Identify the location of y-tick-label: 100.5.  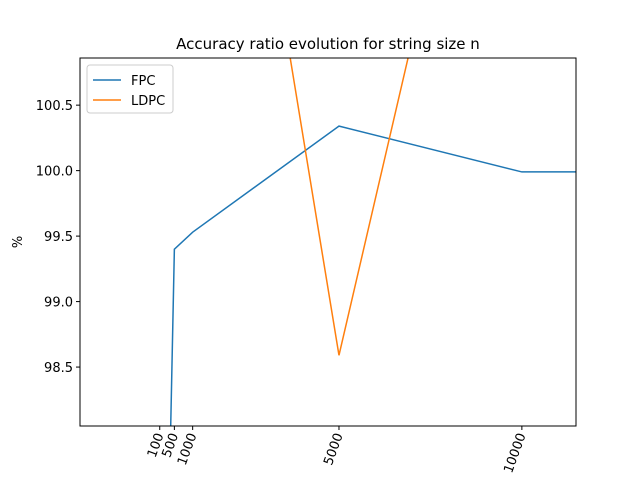
(54, 106).